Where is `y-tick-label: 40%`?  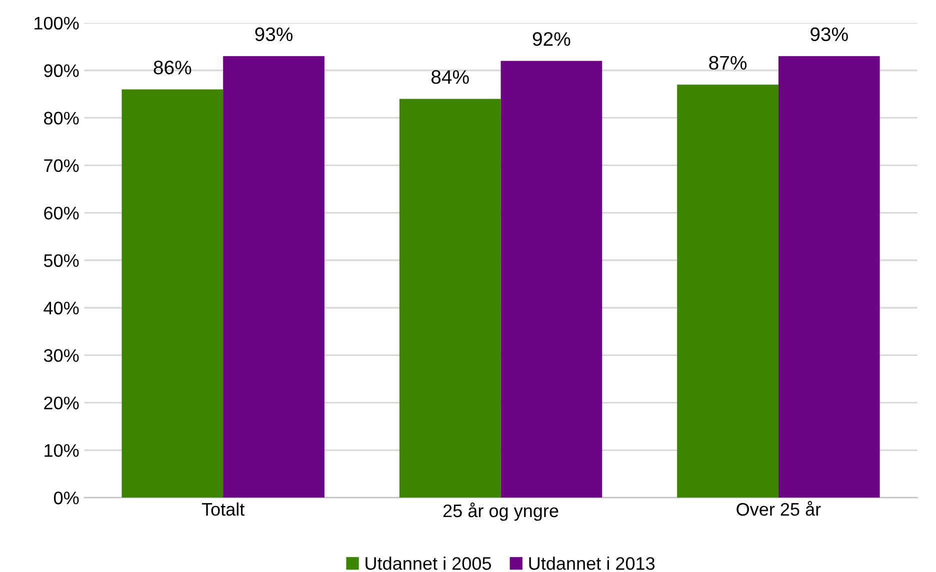
y-tick-label: 40% is located at coordinates (61, 308).